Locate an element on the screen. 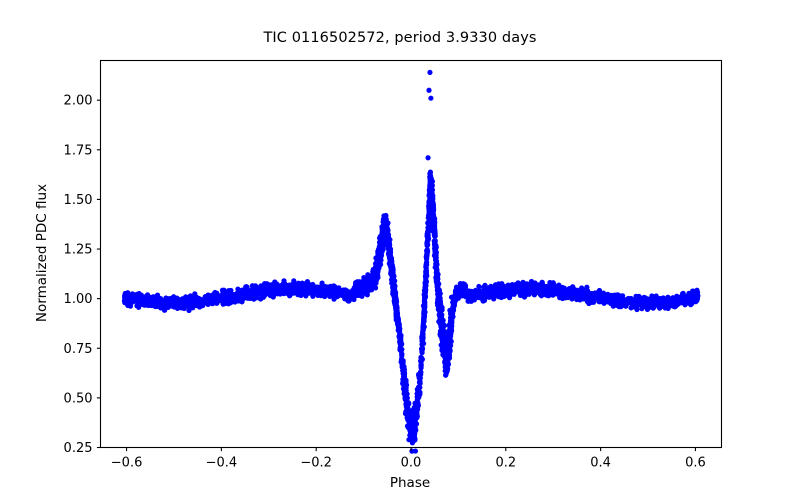 The width and height of the screenshot is (800, 500). y-tick-label: 1.00 is located at coordinates (78, 299).